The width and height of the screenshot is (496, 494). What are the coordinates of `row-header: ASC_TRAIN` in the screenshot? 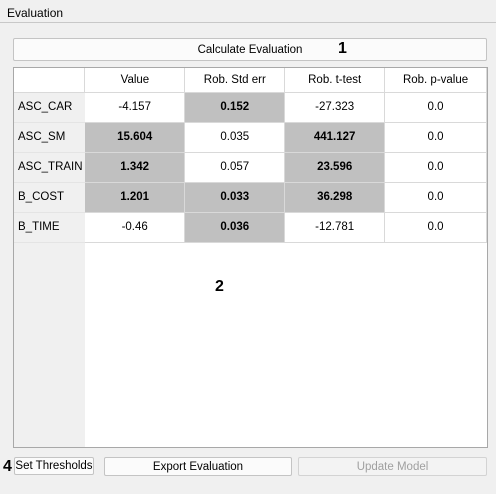 It's located at (49, 167).